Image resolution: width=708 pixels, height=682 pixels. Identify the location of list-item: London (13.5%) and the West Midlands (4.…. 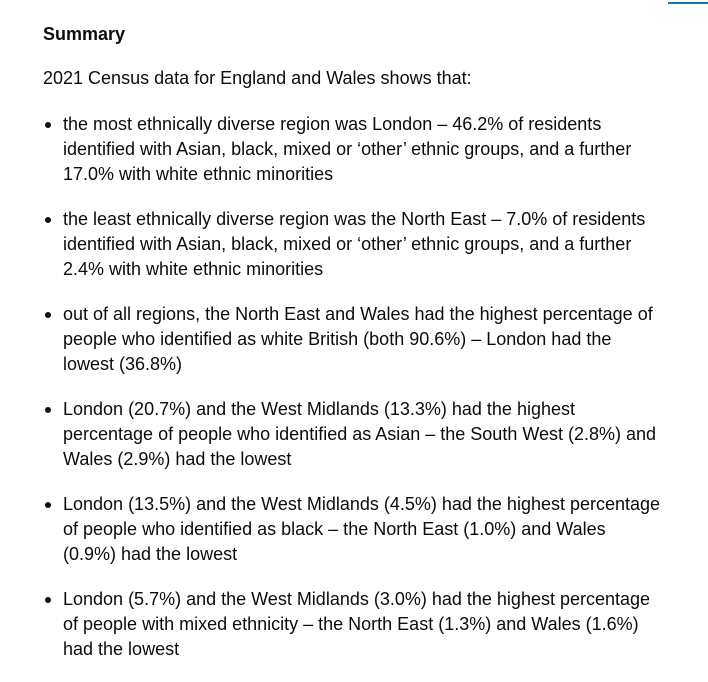
(373, 529).